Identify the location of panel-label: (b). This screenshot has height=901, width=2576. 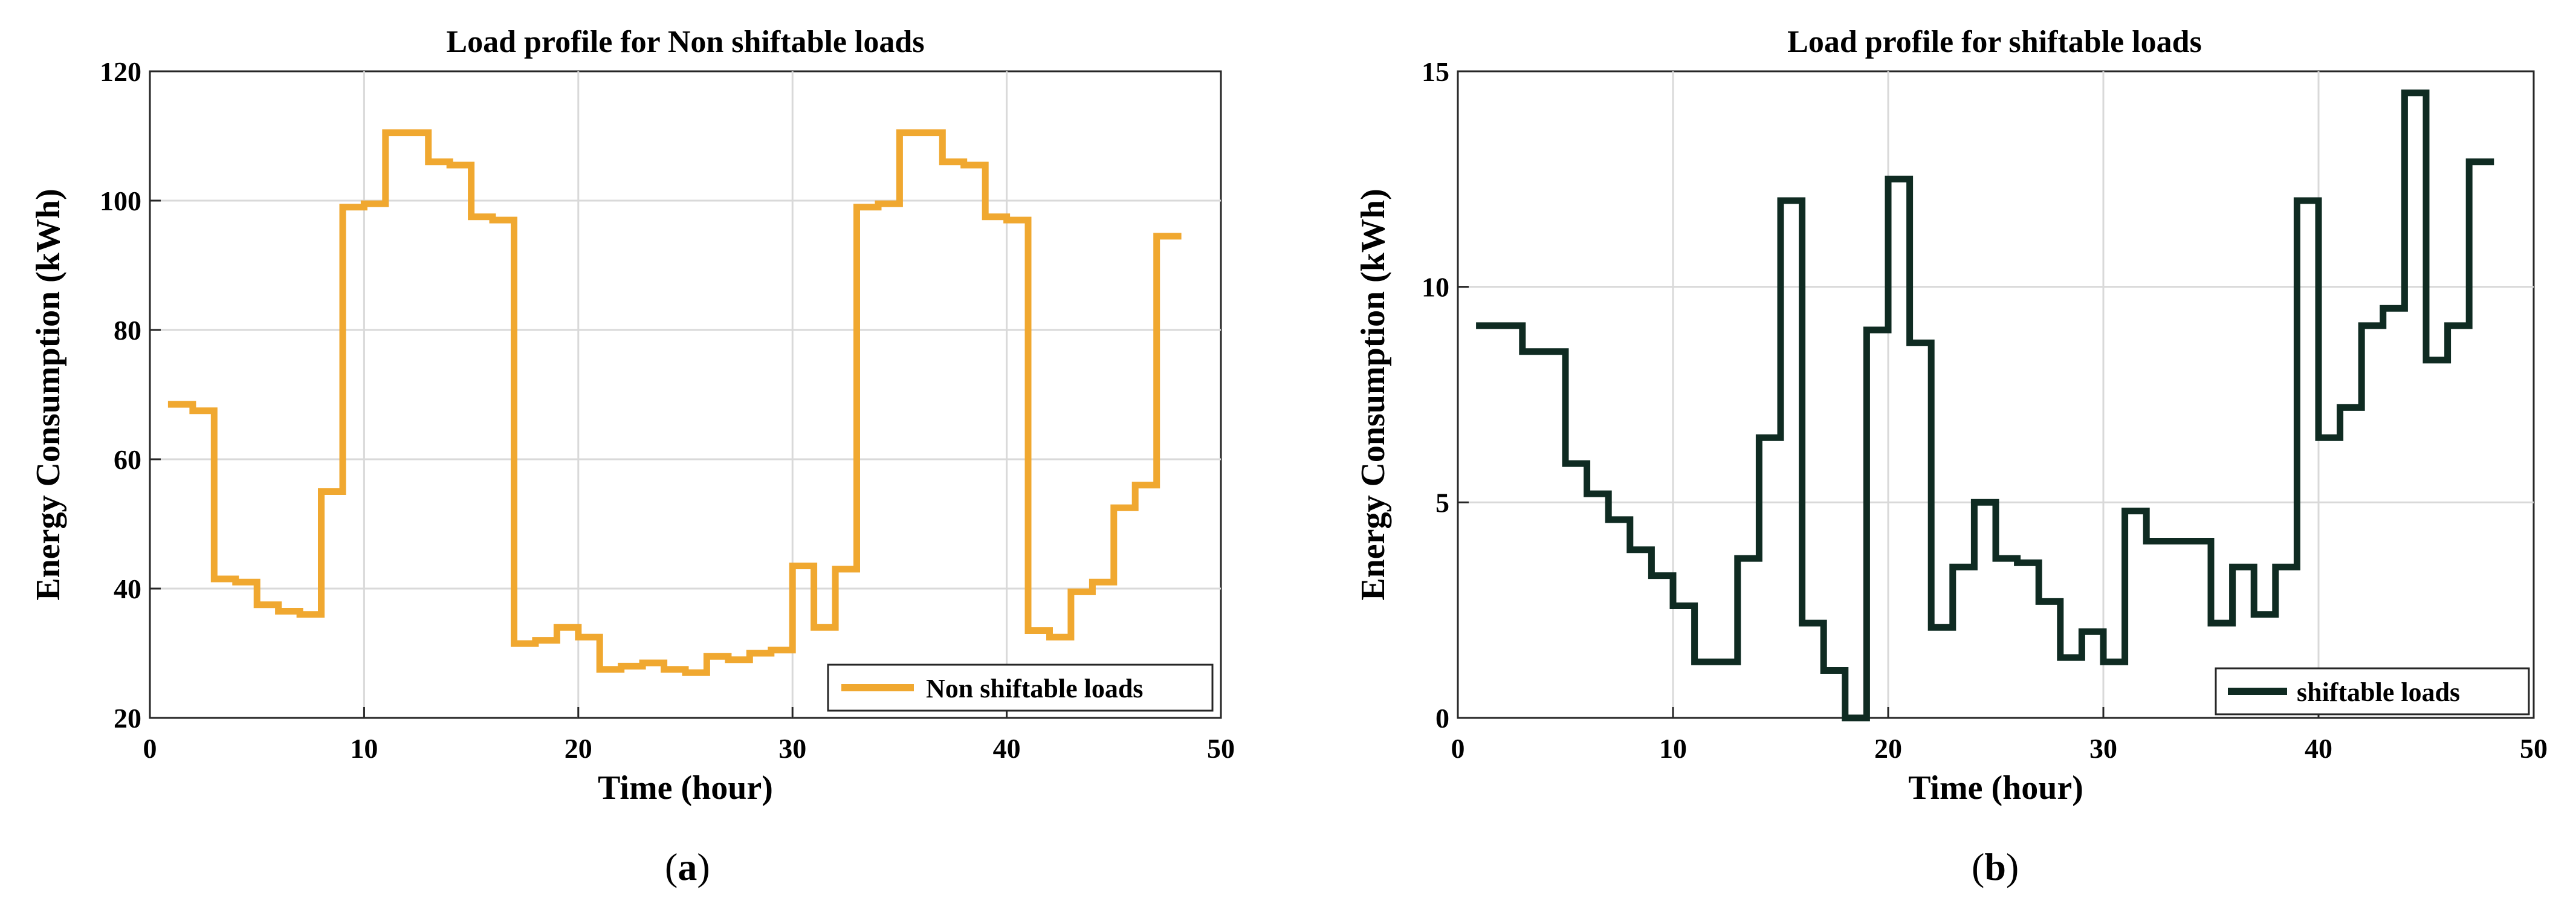
(1995, 866).